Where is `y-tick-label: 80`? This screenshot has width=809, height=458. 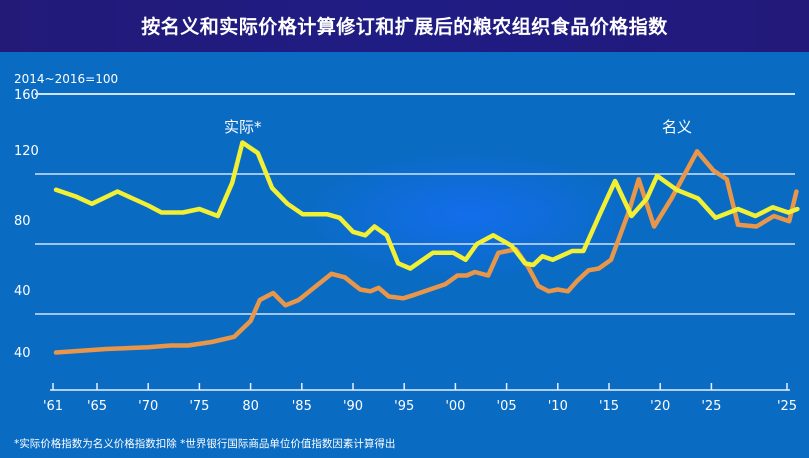 y-tick-label: 80 is located at coordinates (22, 221).